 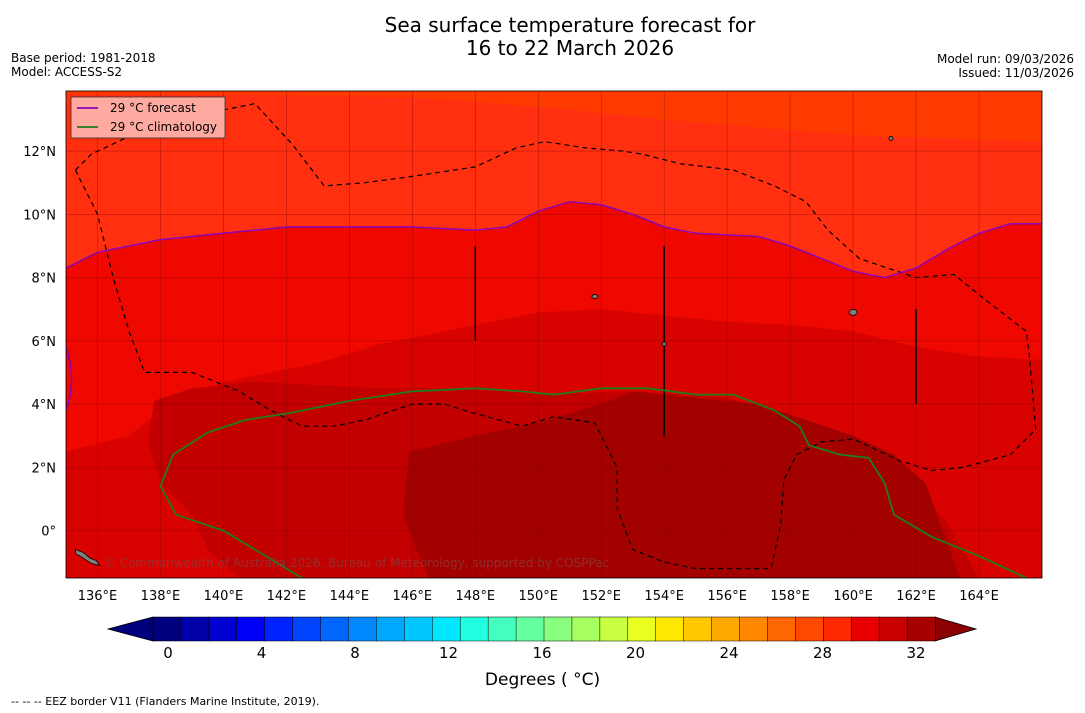 I want to click on lon-tick-label: 150°E, so click(x=538, y=596).